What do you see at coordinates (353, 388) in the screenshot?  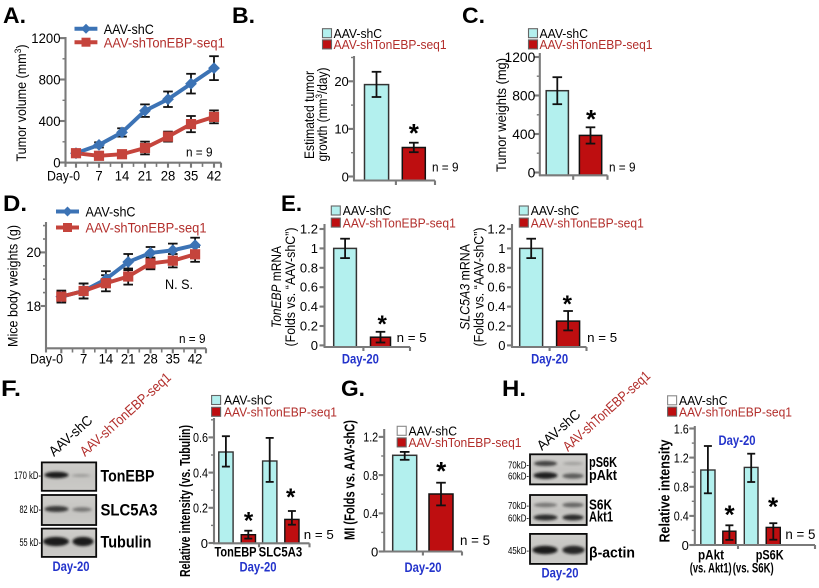 I see `svg-text: G.` at bounding box center [353, 388].